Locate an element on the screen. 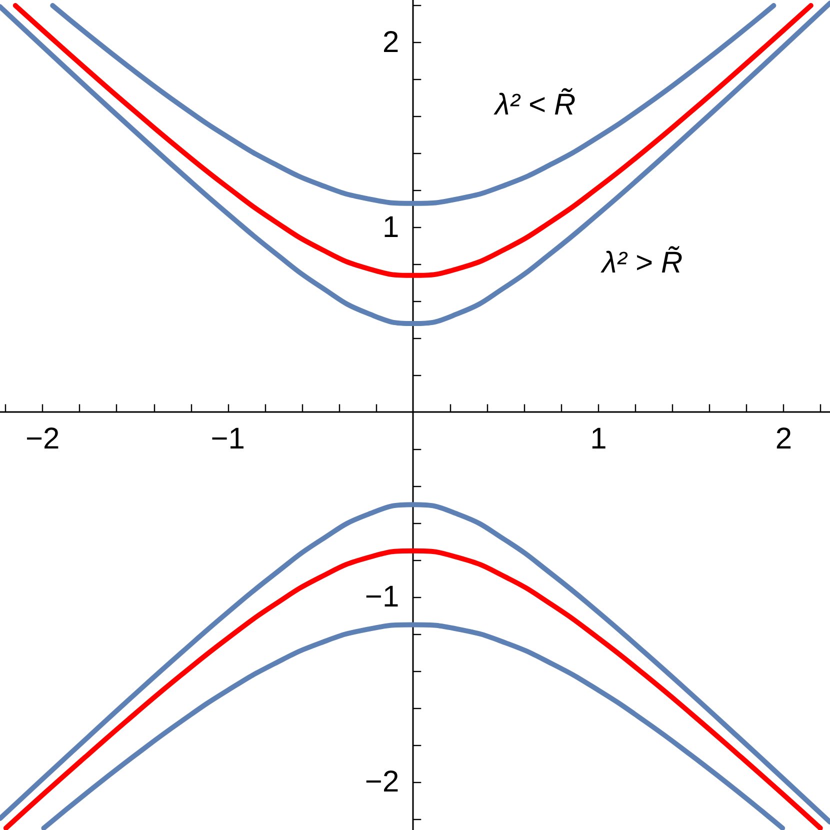  y-tick-label: 1 is located at coordinates (391, 227).